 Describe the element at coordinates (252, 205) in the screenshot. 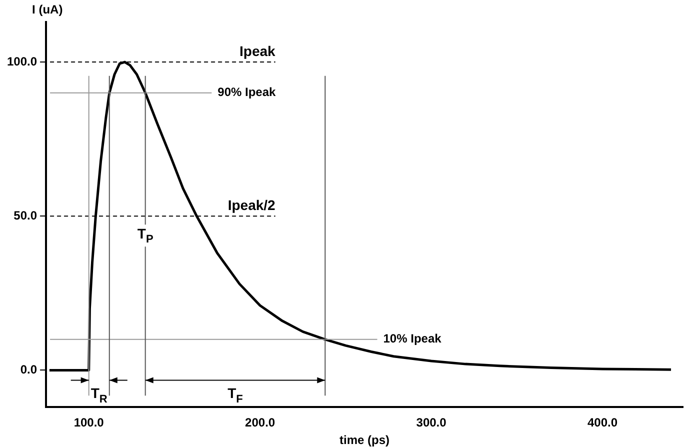

I see `ref-line-label: Ipeak/2` at that location.